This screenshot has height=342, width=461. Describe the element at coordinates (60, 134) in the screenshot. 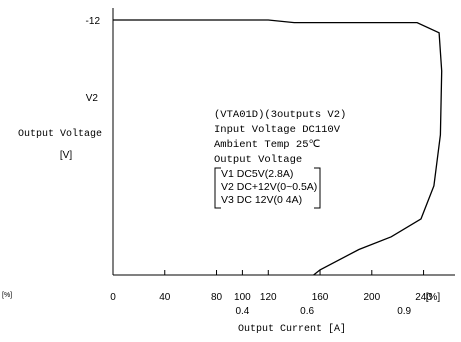

I see `y-axis-label: Output Voltage` at that location.